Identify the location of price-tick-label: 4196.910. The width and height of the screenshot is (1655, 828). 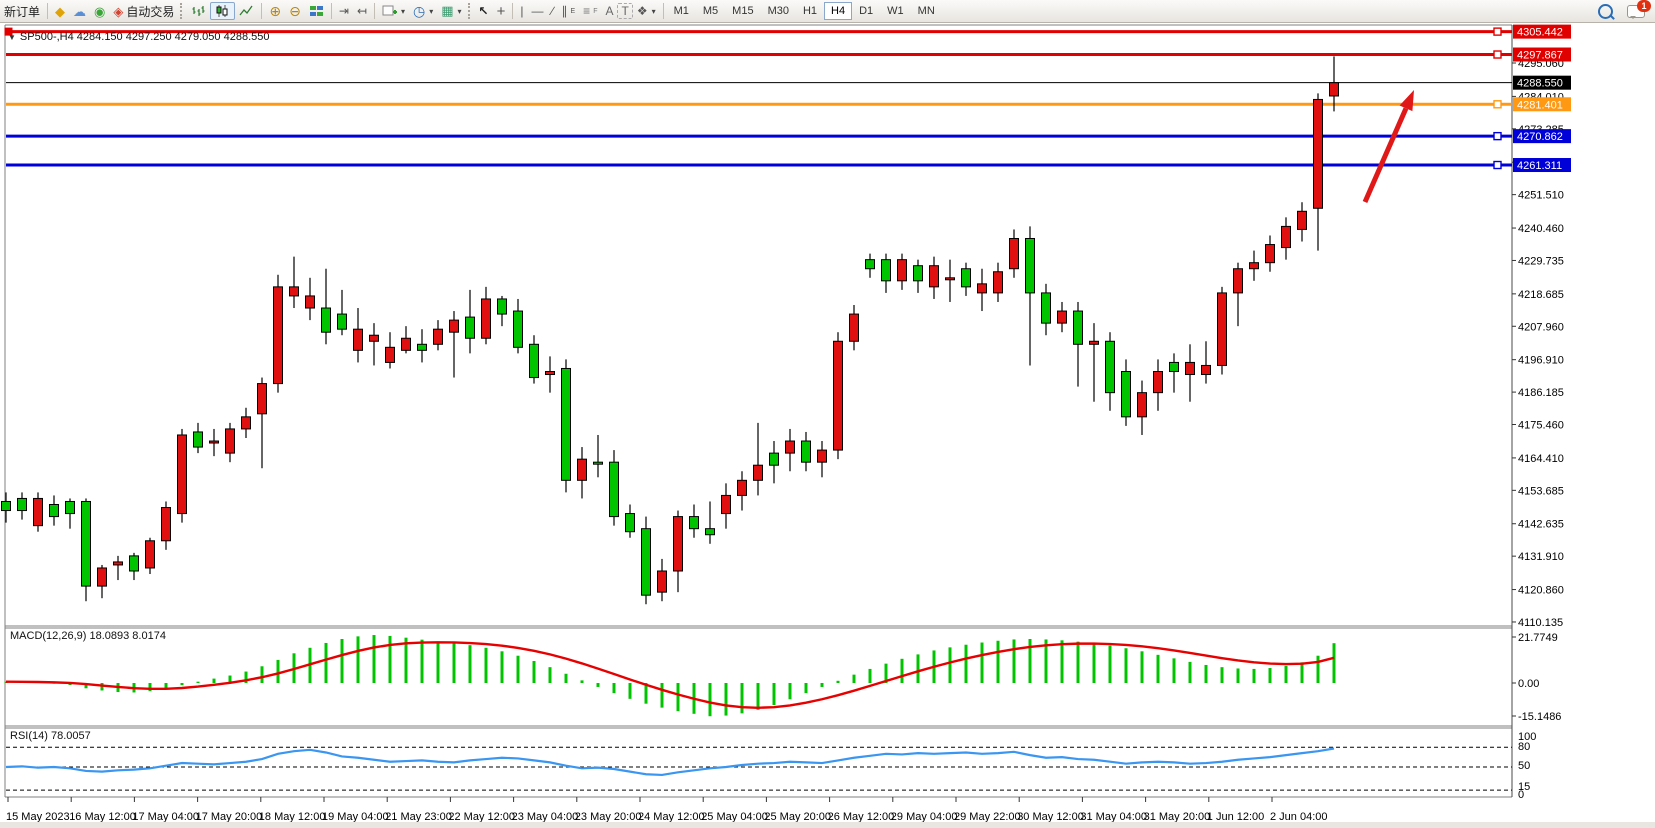
(1541, 361).